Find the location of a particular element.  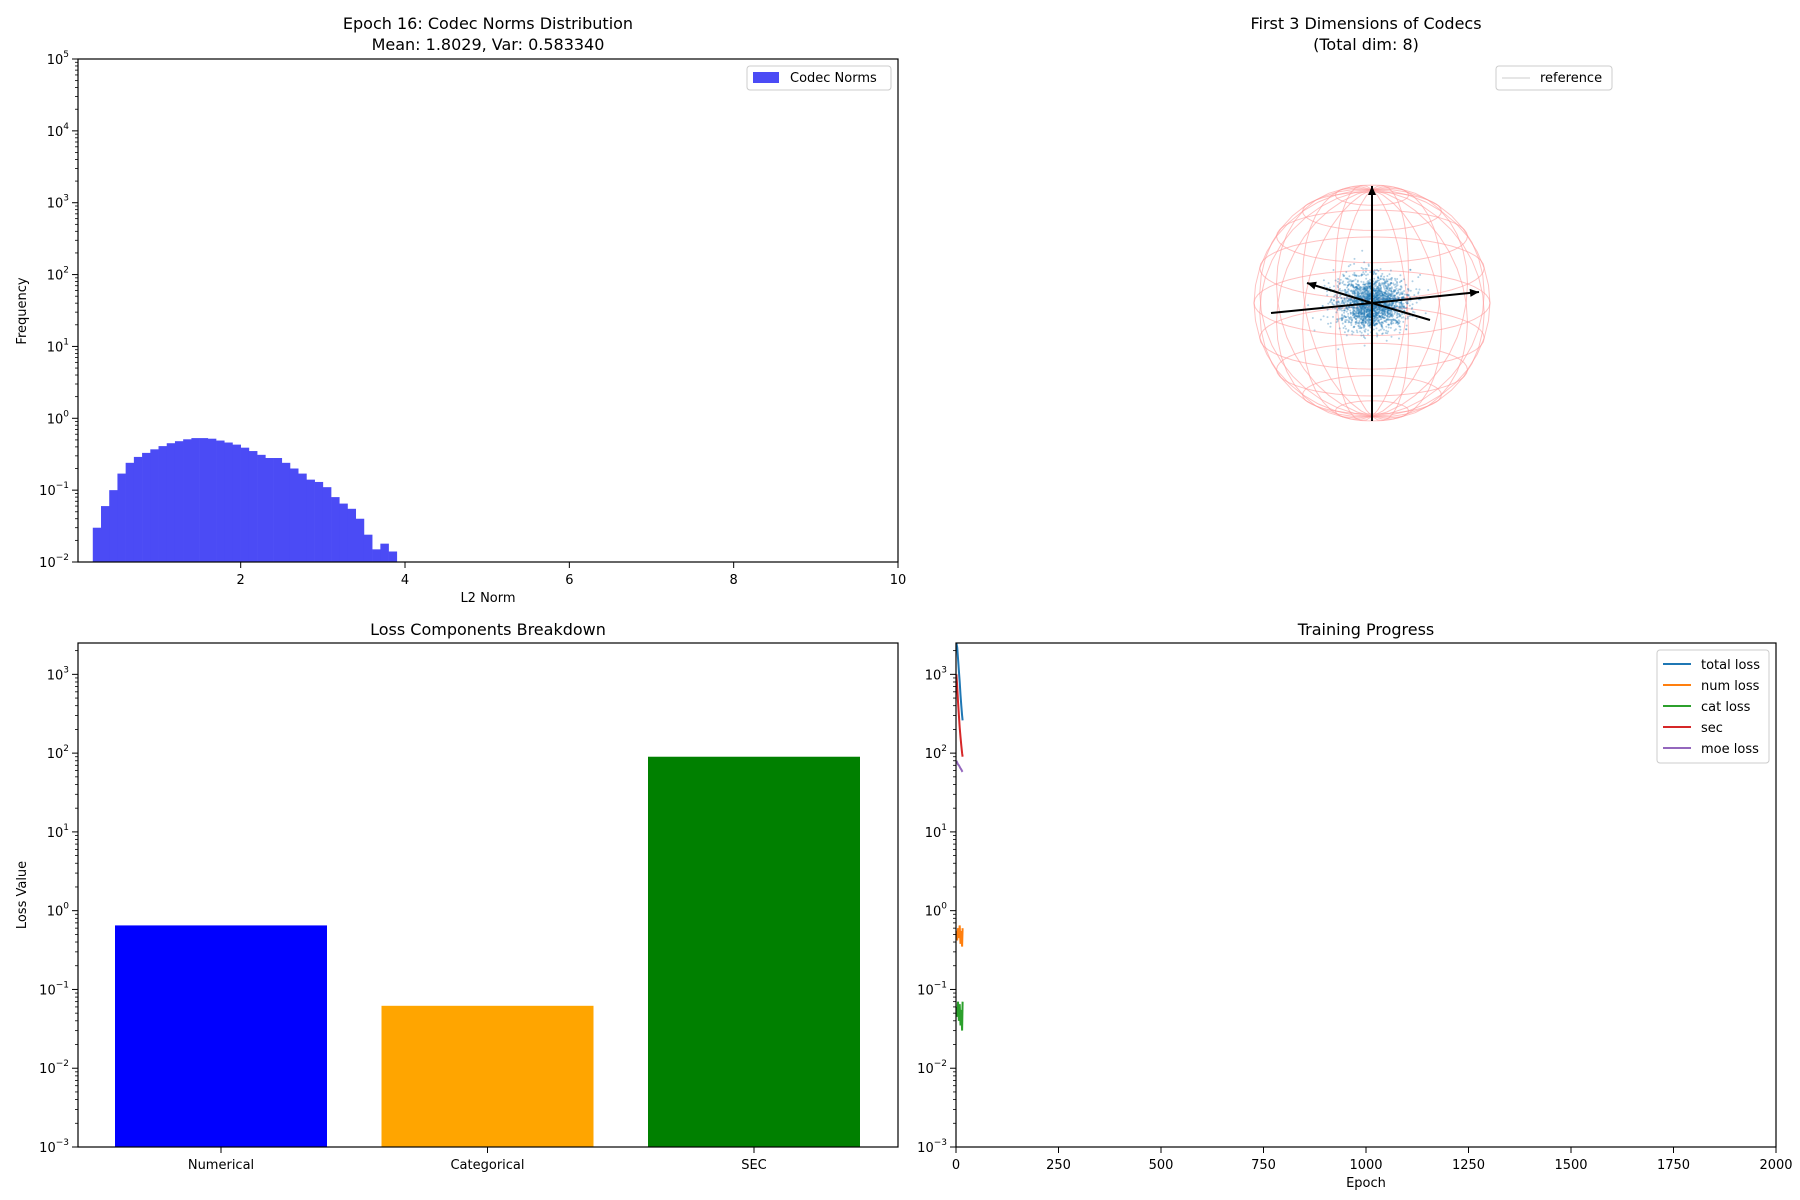

y-tick-label: 10⁰ is located at coordinates (936, 911).